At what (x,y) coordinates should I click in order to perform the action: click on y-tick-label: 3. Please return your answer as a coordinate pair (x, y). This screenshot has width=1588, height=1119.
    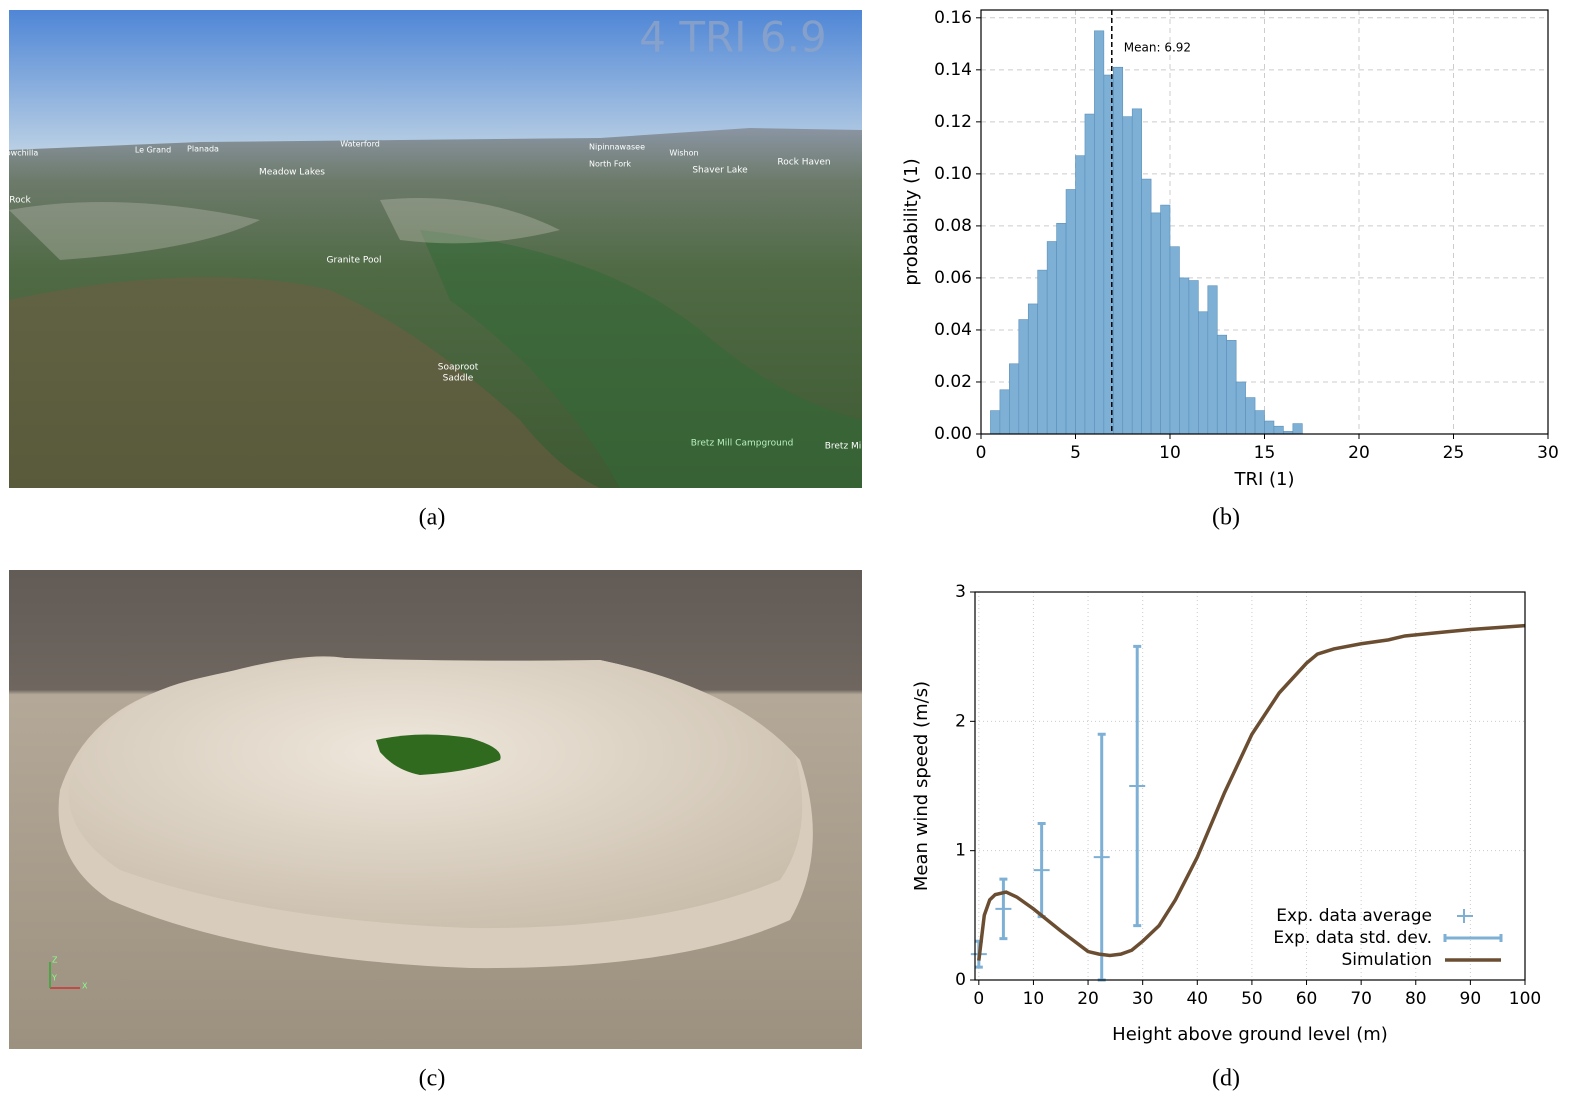
    Looking at the image, I should click on (960, 592).